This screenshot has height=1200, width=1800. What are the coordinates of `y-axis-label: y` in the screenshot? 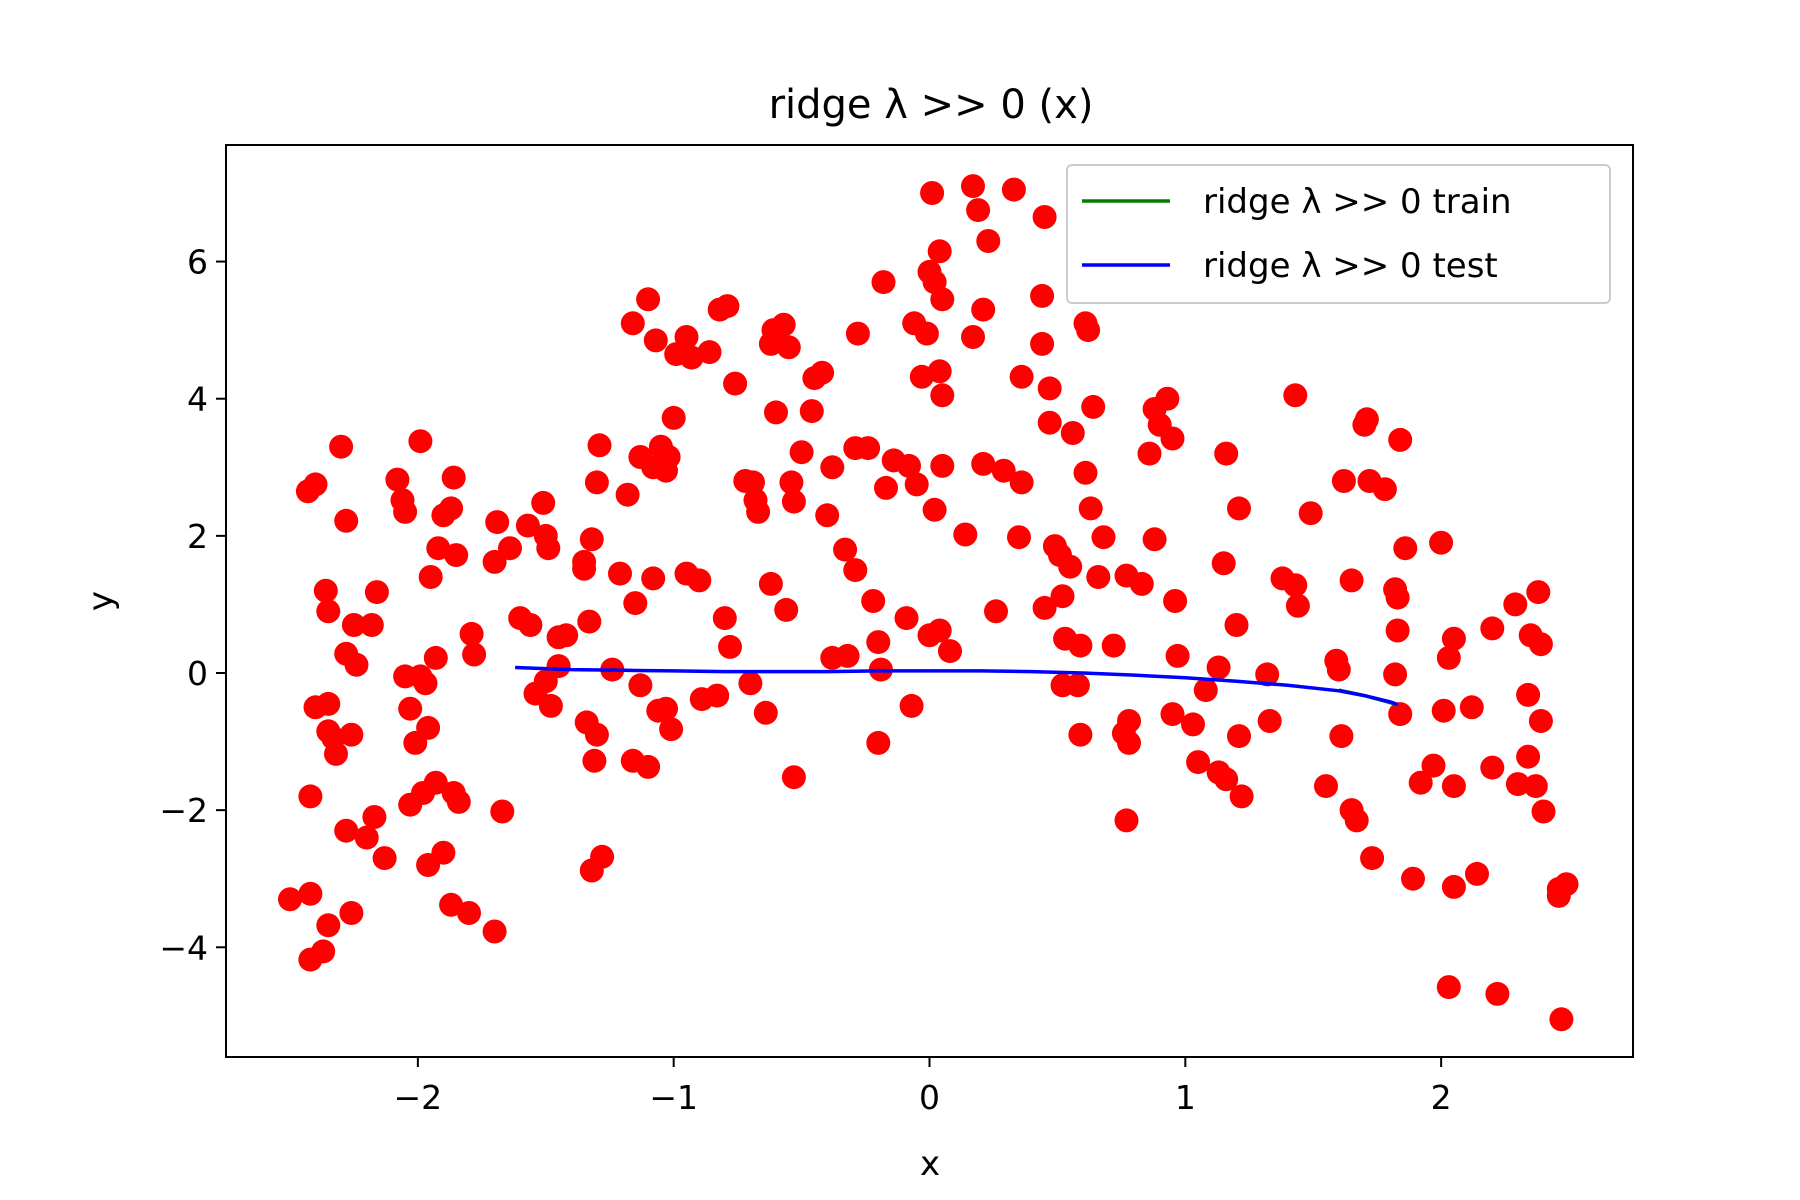 It's located at (101, 601).